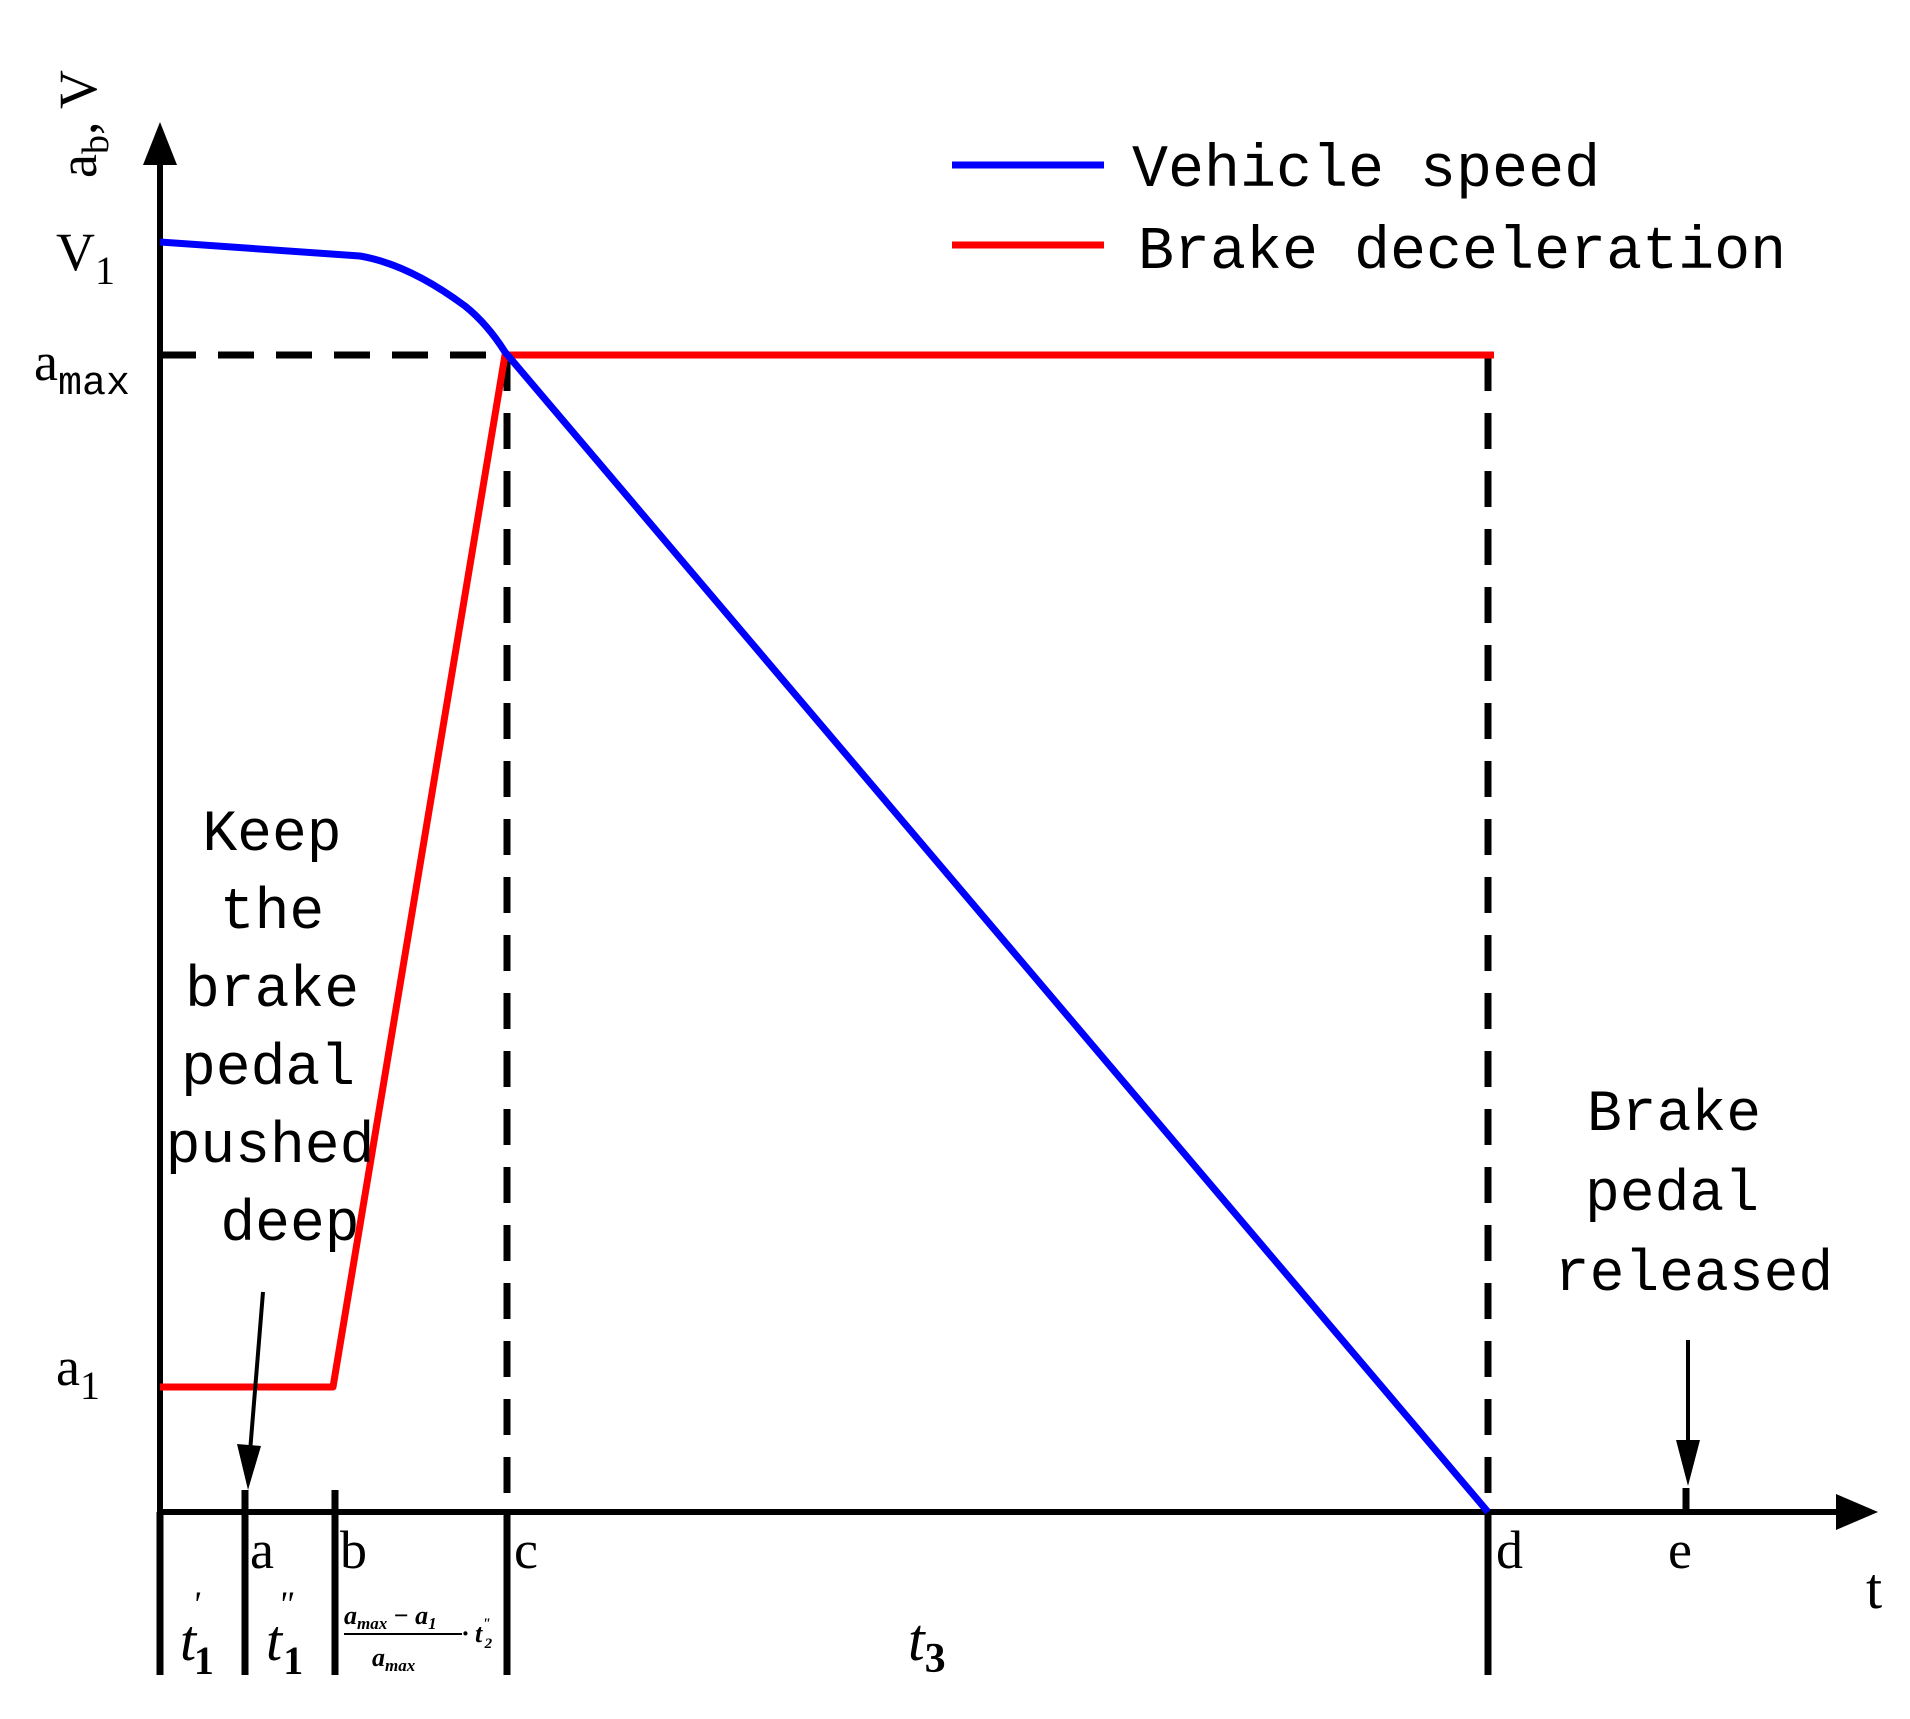 This screenshot has height=1719, width=1910. What do you see at coordinates (923, 1581) in the screenshot?
I see `interval-dividers` at bounding box center [923, 1581].